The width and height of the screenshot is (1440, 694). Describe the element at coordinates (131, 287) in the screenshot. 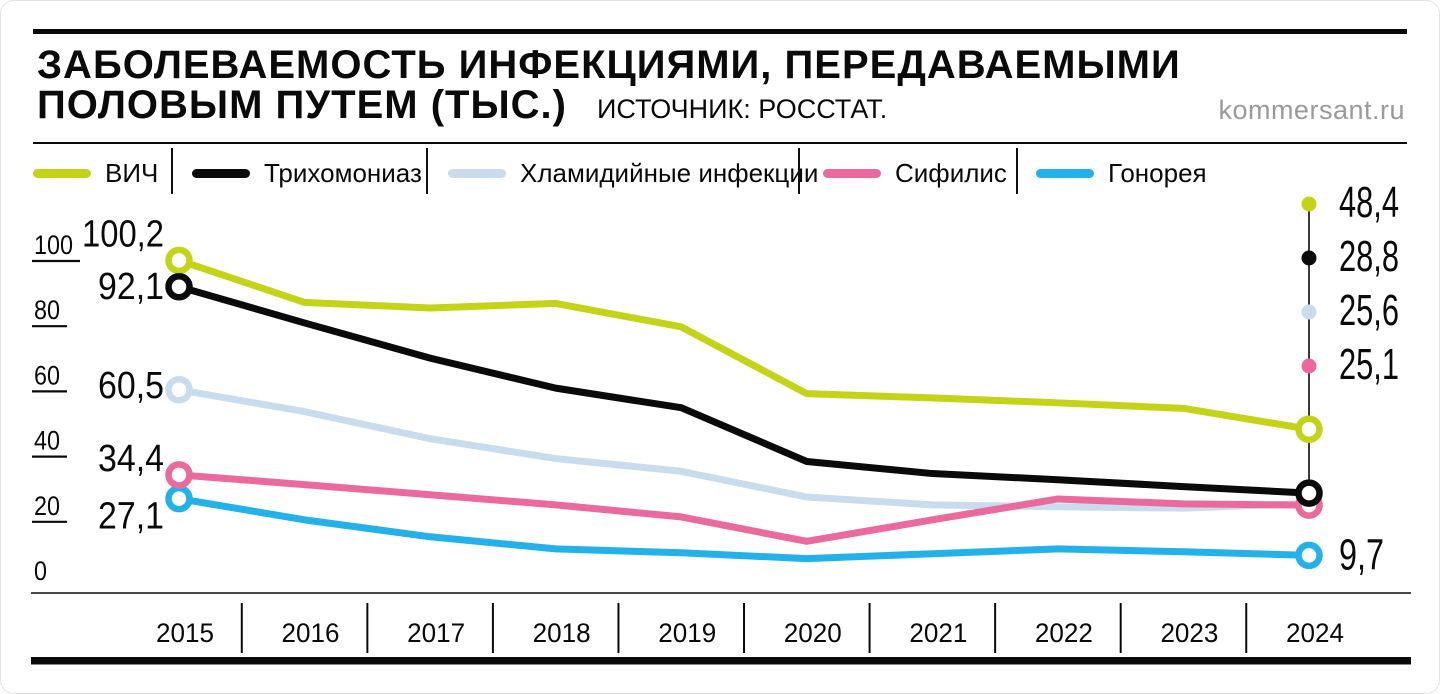

I see `start-value-label-1: 92,1` at that location.